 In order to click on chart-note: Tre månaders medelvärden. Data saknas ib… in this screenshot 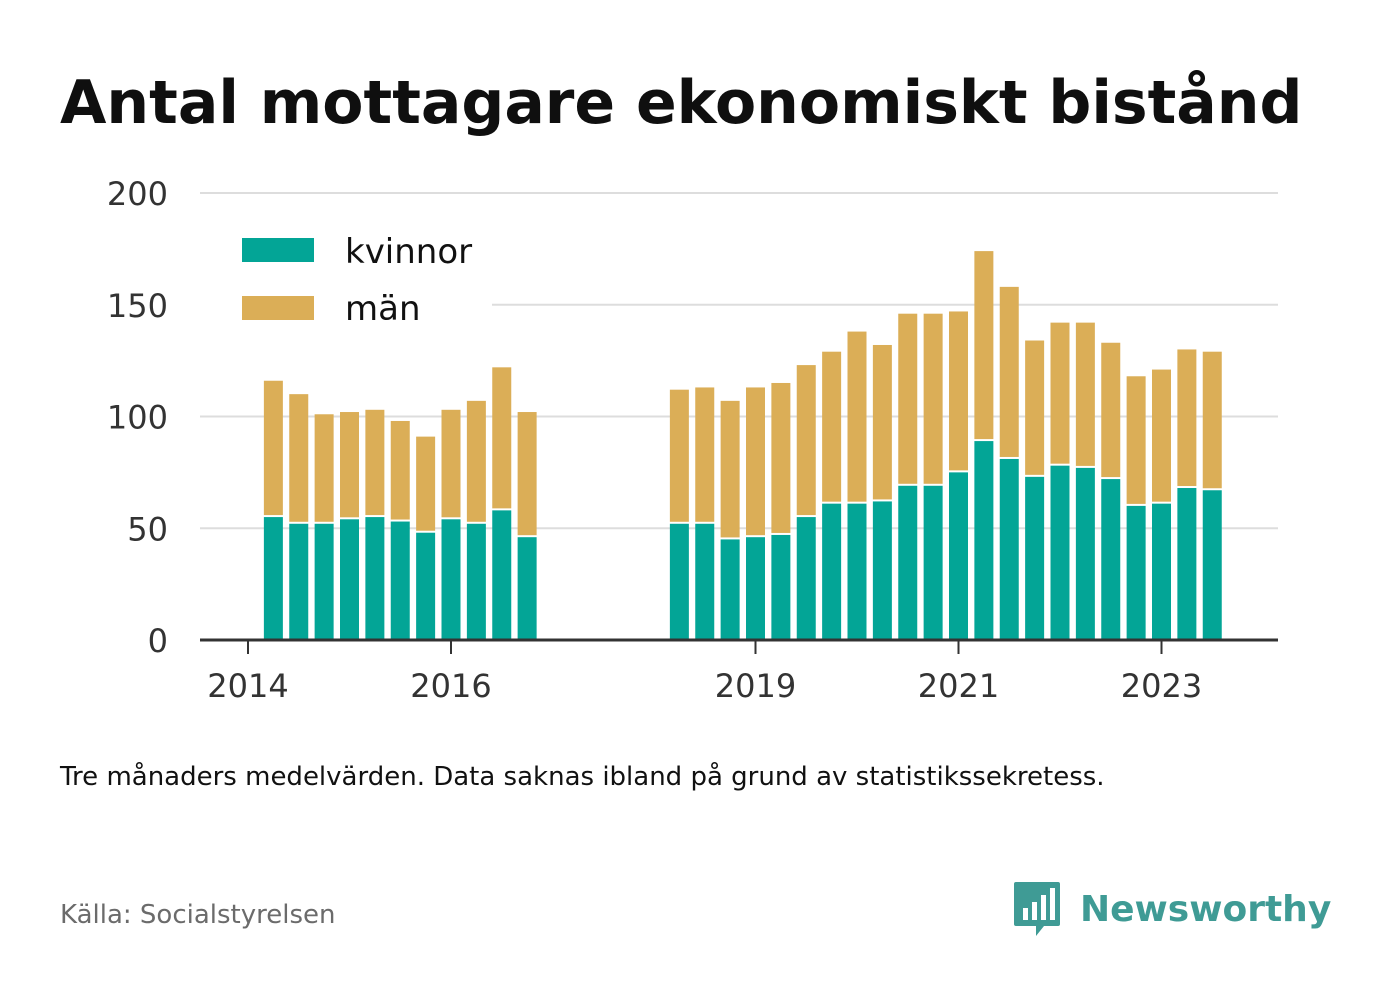, I will do `click(582, 777)`.